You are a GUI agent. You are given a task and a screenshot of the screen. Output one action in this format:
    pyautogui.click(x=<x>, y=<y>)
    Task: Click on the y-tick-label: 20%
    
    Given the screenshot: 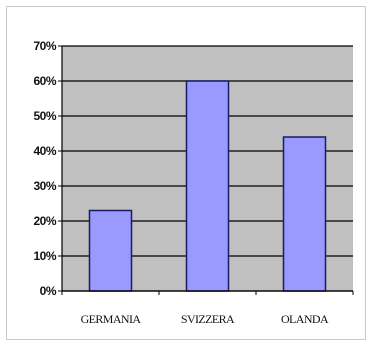 What is the action you would take?
    pyautogui.click(x=44, y=221)
    